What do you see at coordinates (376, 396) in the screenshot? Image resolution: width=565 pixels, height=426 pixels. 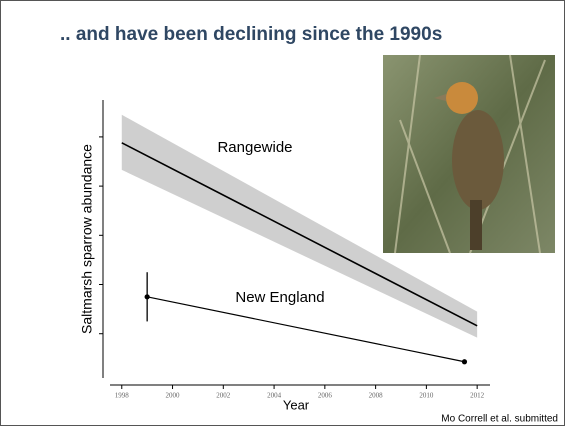 I see `x-tick-label: 2008` at bounding box center [376, 396].